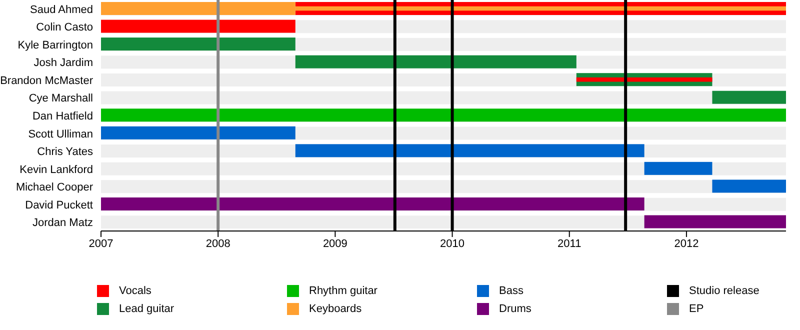 Image resolution: width=800 pixels, height=330 pixels. I want to click on x-tick-label: 2007, so click(101, 244).